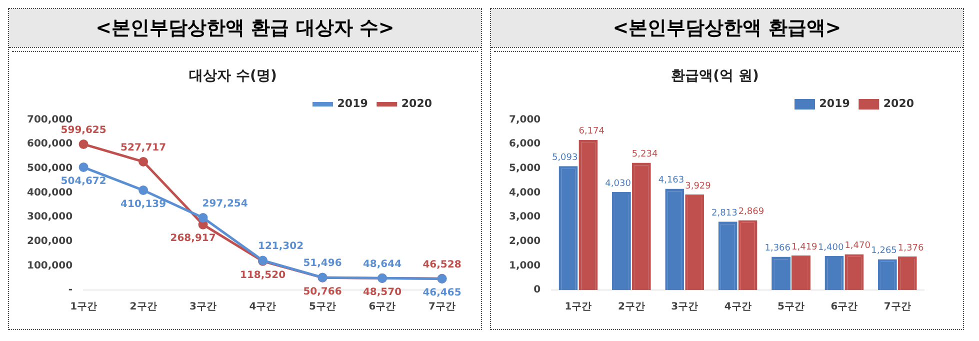 The width and height of the screenshot is (979, 341). I want to click on data-label: 46,465, so click(442, 292).